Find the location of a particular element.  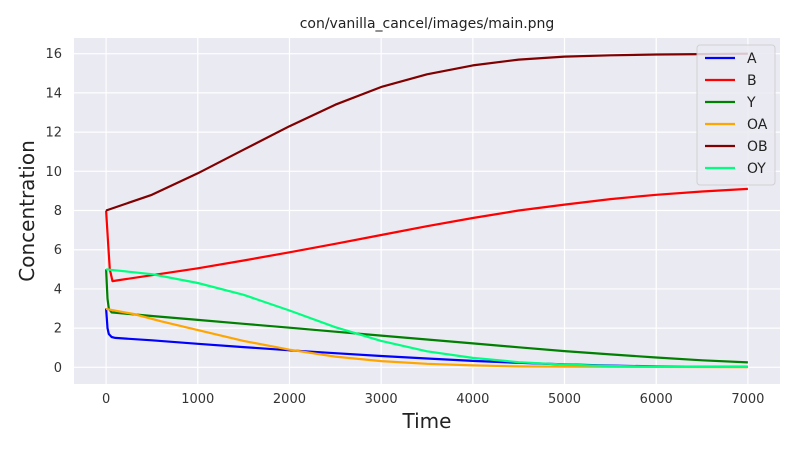

x-tick-label: 2000 is located at coordinates (289, 399).